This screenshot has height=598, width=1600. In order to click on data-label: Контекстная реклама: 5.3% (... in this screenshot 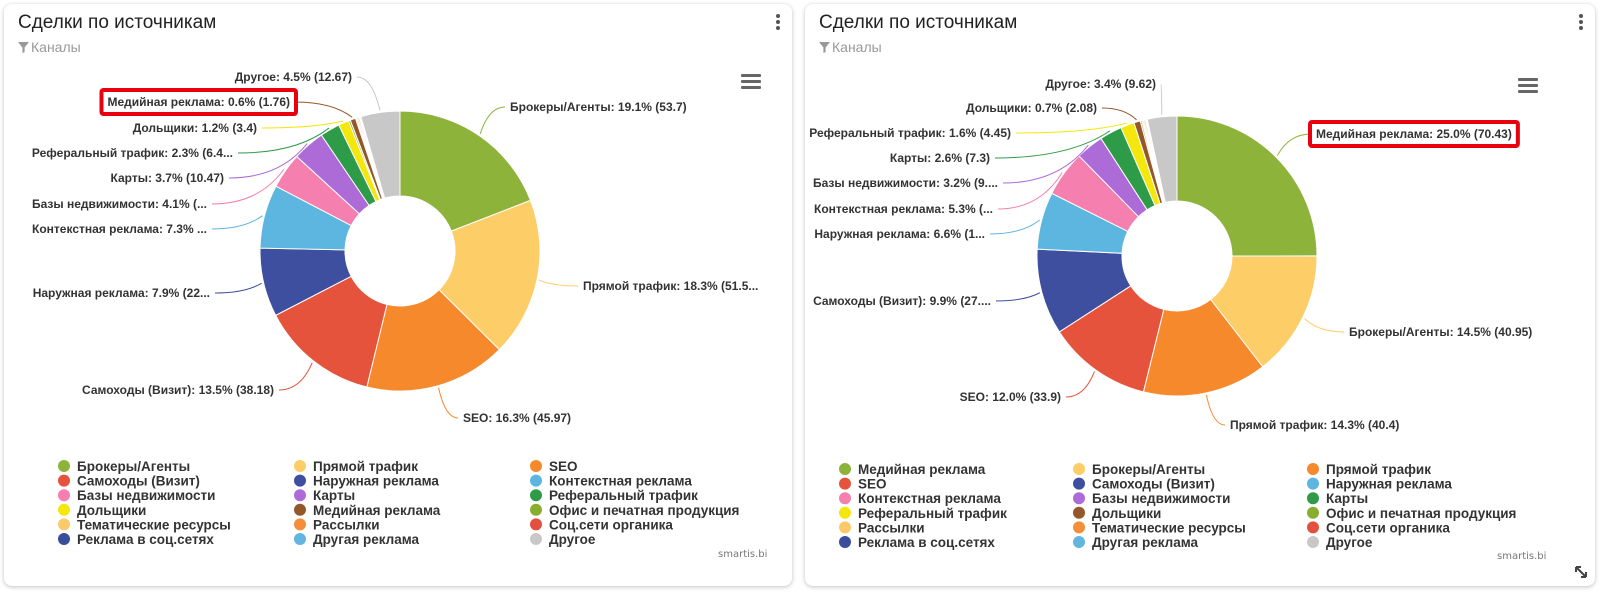, I will do `click(903, 209)`.